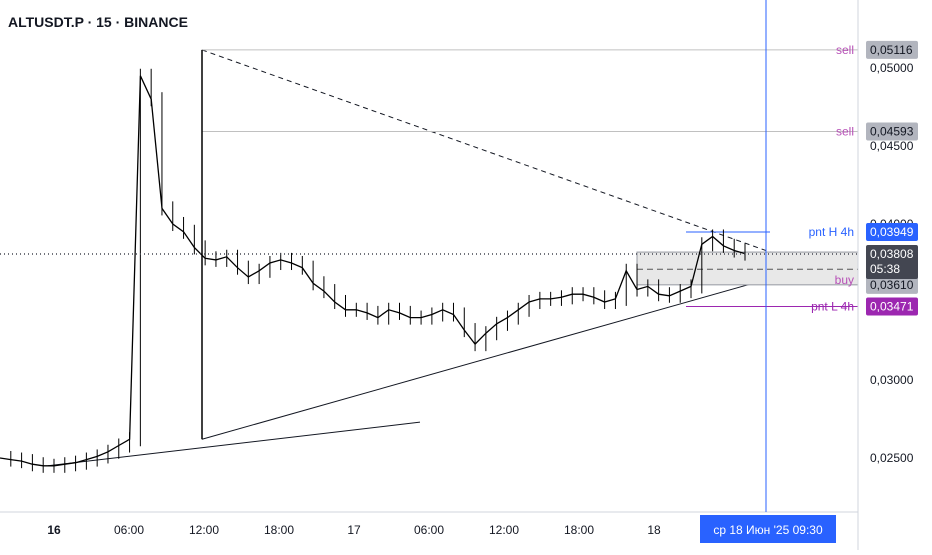 The image size is (932, 555). What do you see at coordinates (892, 146) in the screenshot?
I see `price-tick-label: 0,04500` at bounding box center [892, 146].